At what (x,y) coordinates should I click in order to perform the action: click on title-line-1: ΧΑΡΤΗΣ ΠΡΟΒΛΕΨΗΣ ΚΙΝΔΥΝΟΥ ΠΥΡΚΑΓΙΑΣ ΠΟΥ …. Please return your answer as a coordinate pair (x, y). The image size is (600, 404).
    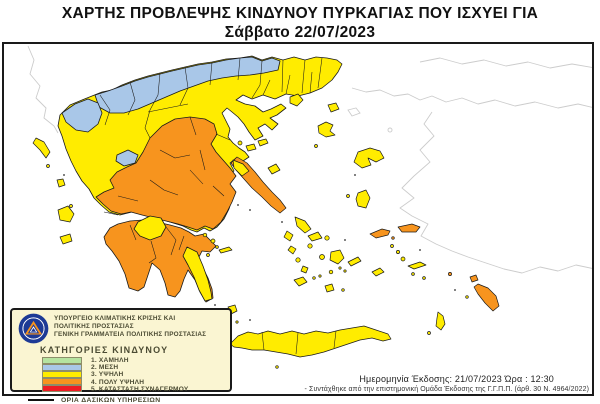
    Looking at the image, I should click on (300, 13).